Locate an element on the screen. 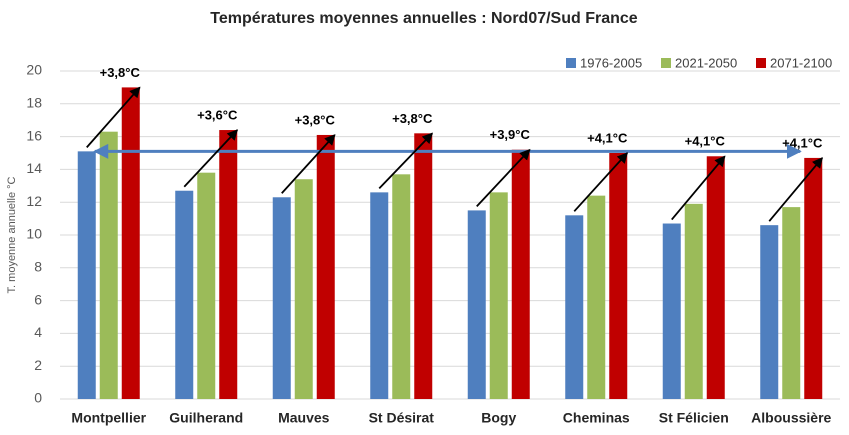 The height and width of the screenshot is (435, 849). y-tick-label: 4 is located at coordinates (38, 332).